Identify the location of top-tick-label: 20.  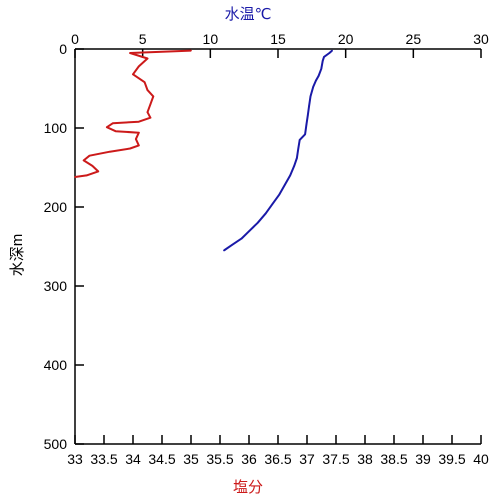
(346, 39).